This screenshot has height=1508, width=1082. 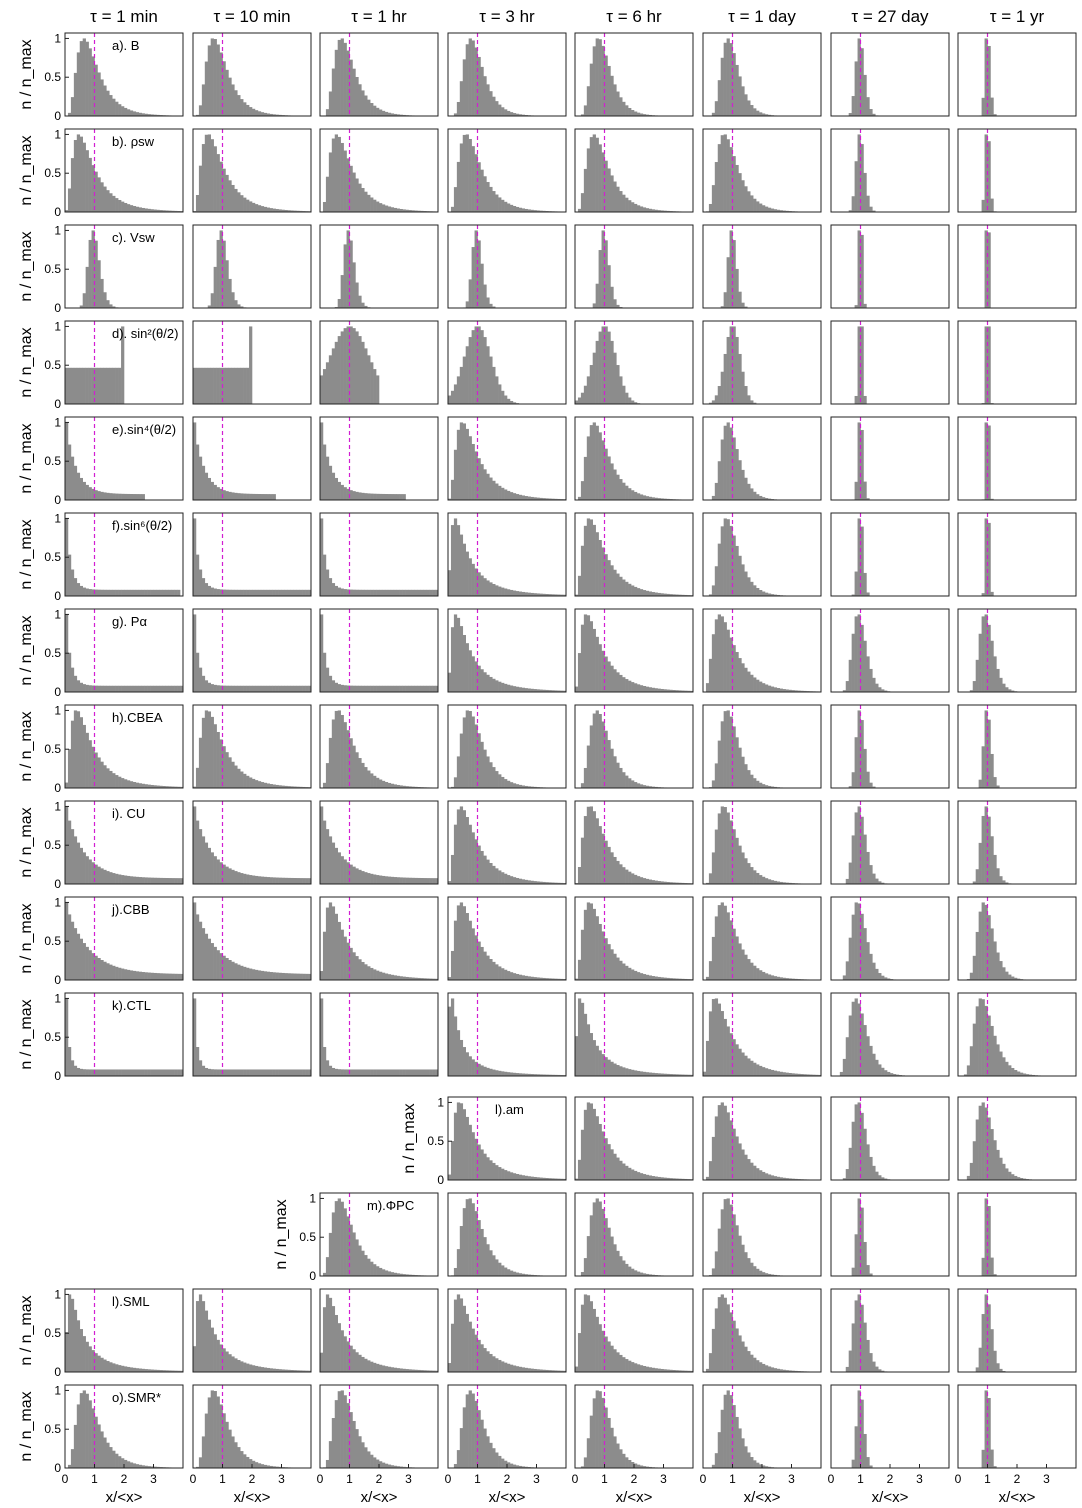 I want to click on histogram-panel-r8-c3, so click(x=507, y=842).